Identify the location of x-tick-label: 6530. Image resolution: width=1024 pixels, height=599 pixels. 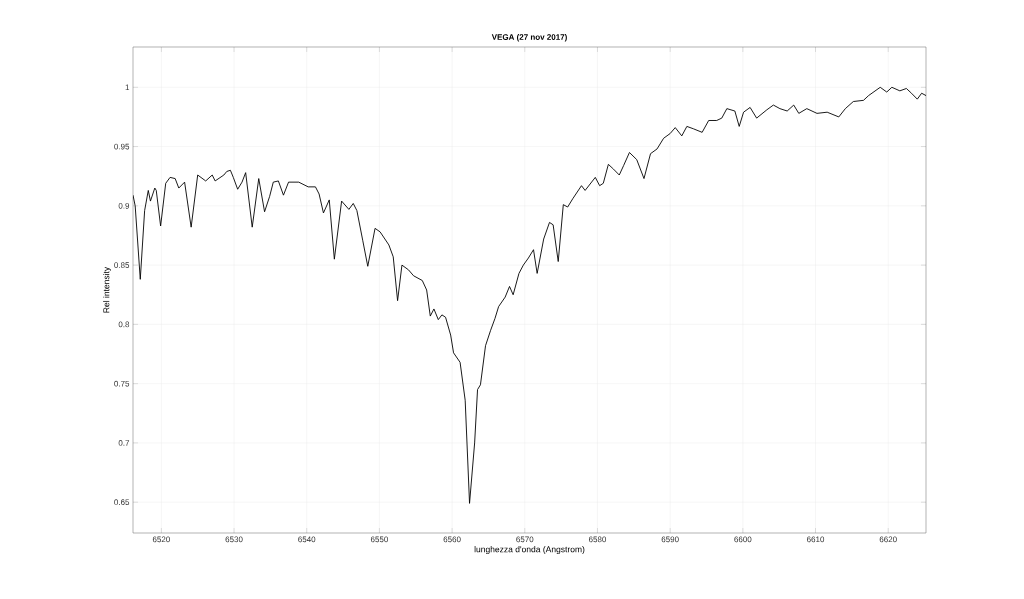
(234, 539).